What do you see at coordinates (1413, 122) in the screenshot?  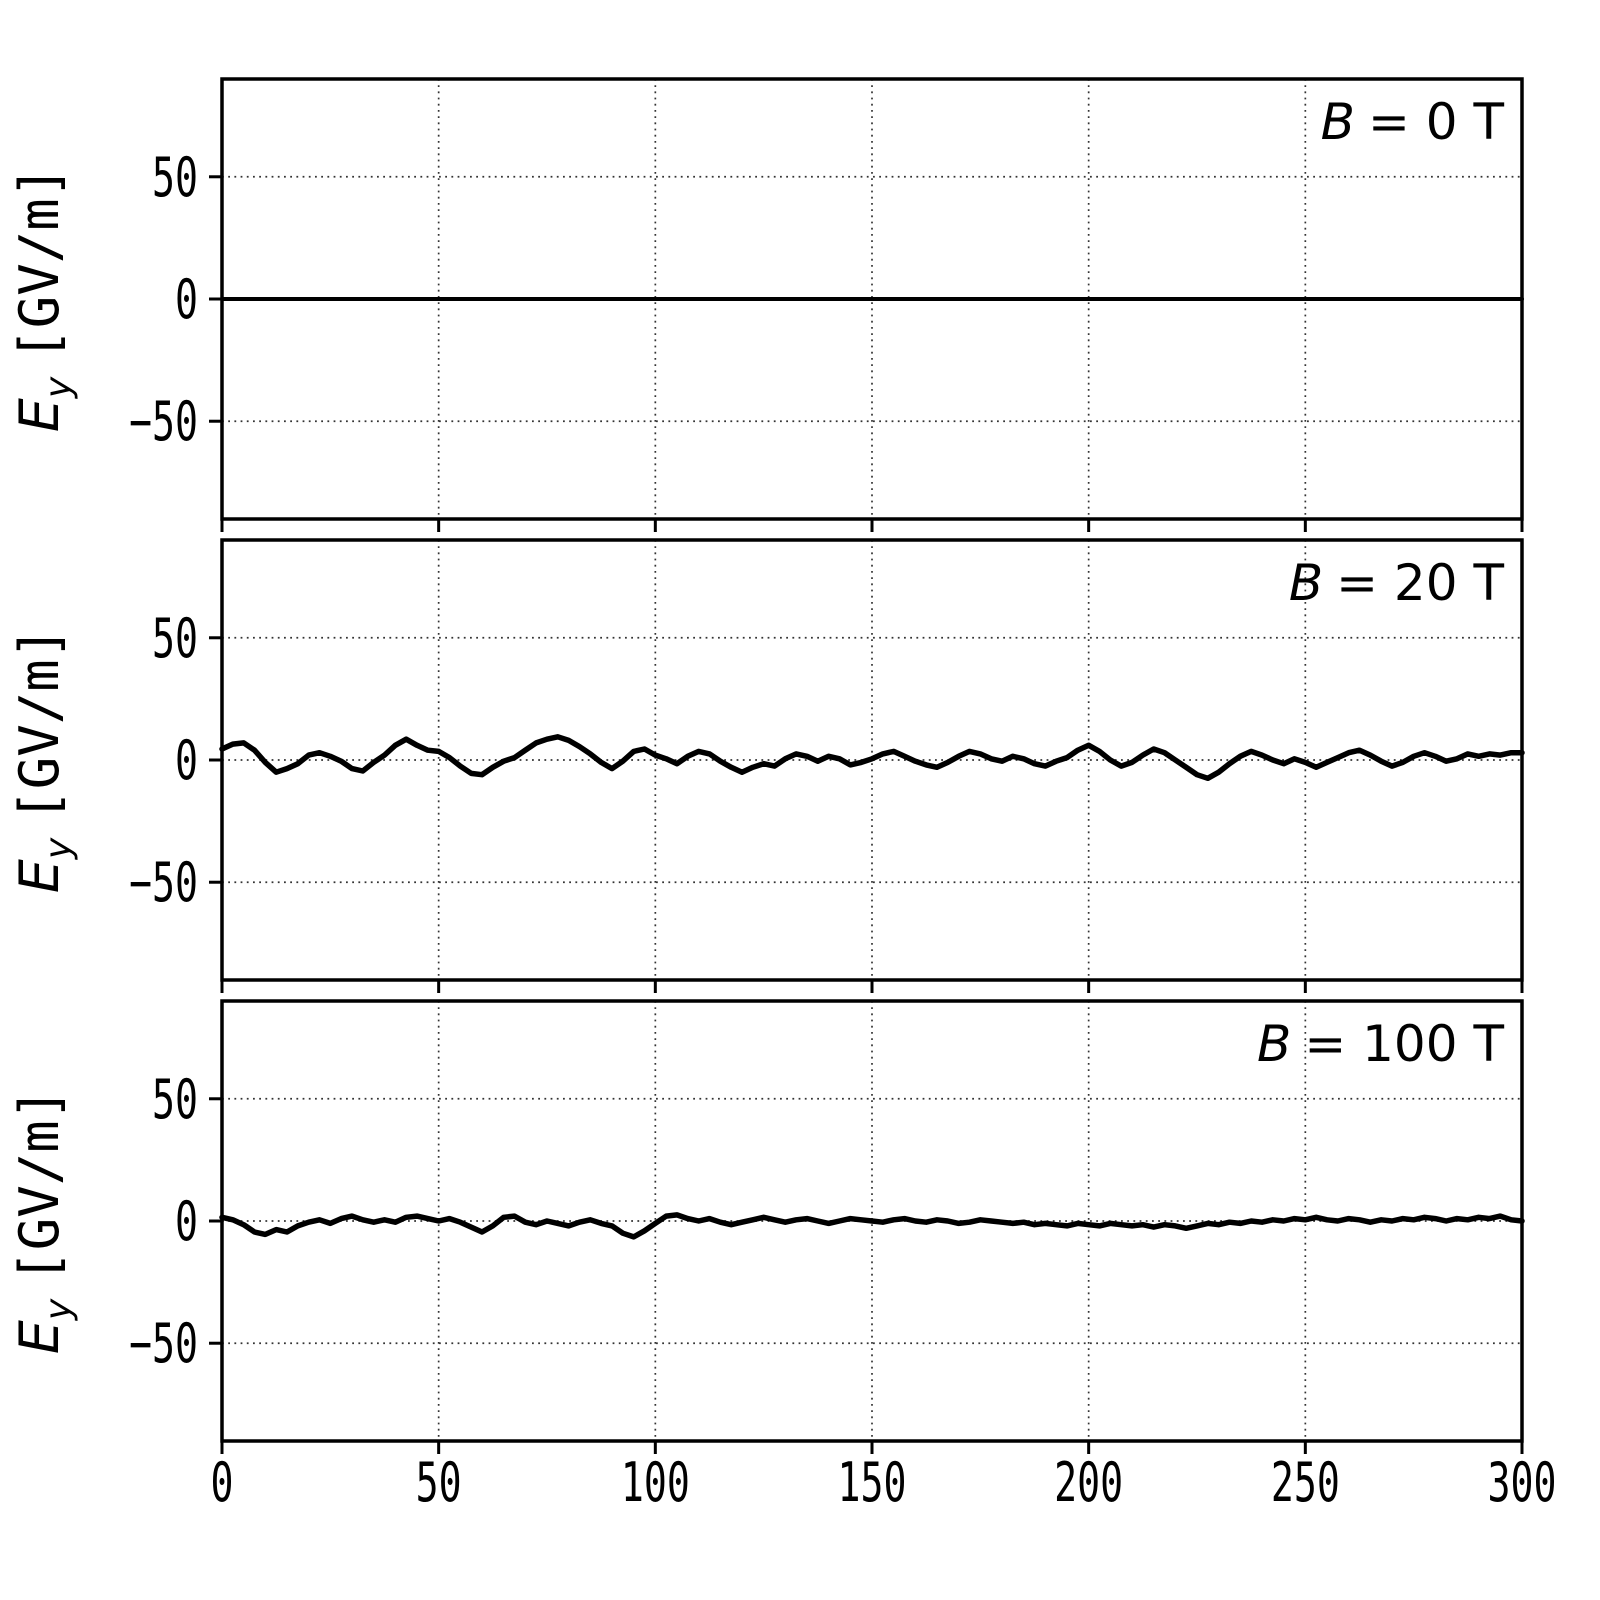 I see `panel-annotation: B = 0 T` at bounding box center [1413, 122].